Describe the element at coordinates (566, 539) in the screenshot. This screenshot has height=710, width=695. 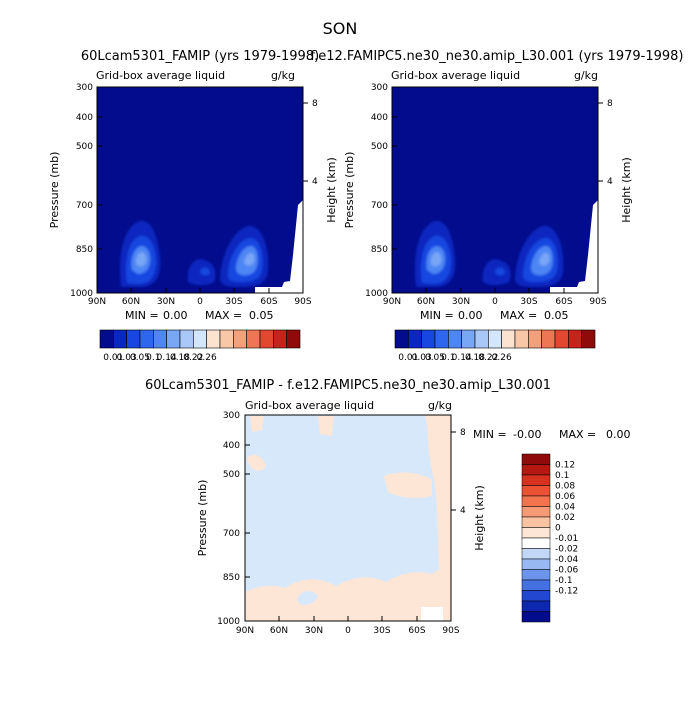
I see `panel-3-colorbar-label-7: -0.01` at that location.